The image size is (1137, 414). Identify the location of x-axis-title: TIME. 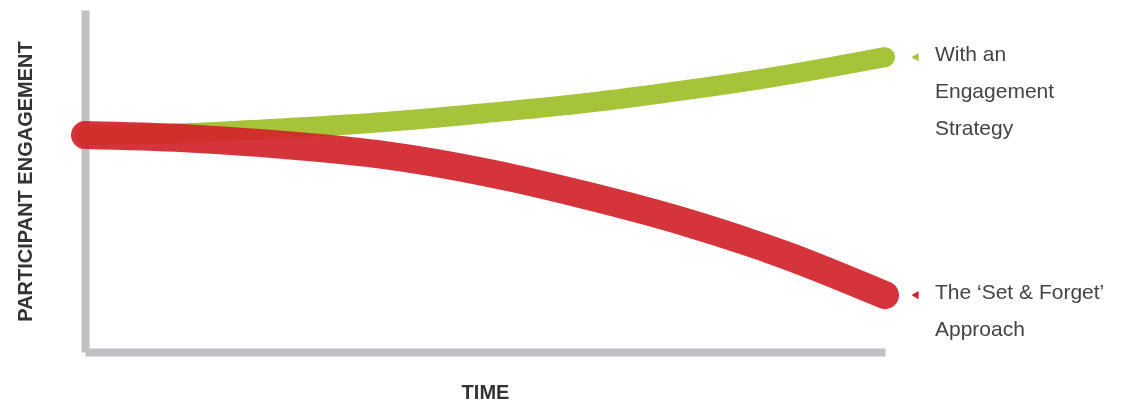
(485, 391).